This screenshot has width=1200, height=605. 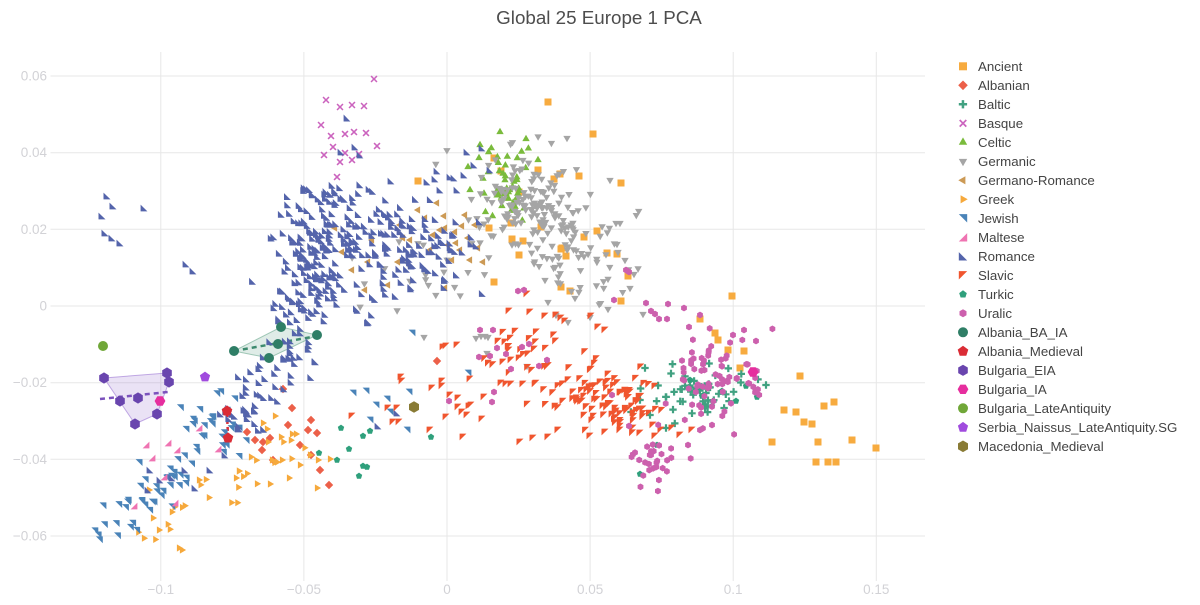 I want to click on svg-text: Global 25 Europe 1 PCA, so click(x=599, y=17).